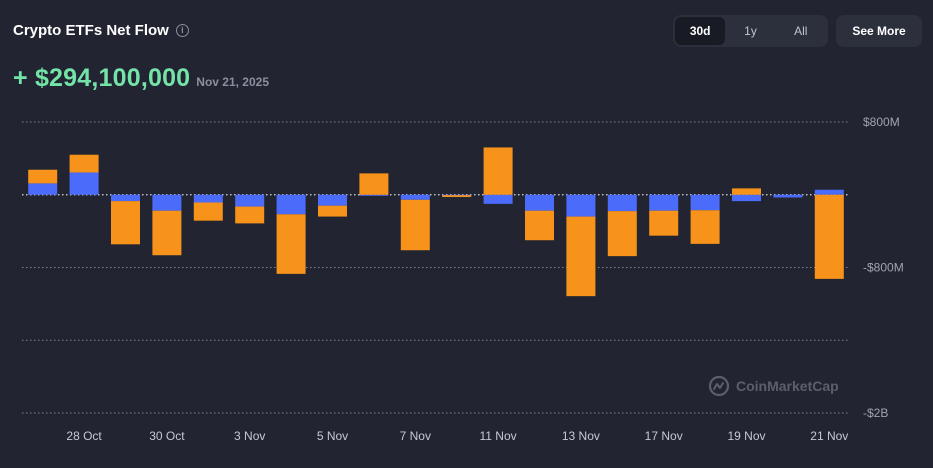 The width and height of the screenshot is (933, 468). I want to click on x-tick-label: 21 Nov, so click(829, 436).